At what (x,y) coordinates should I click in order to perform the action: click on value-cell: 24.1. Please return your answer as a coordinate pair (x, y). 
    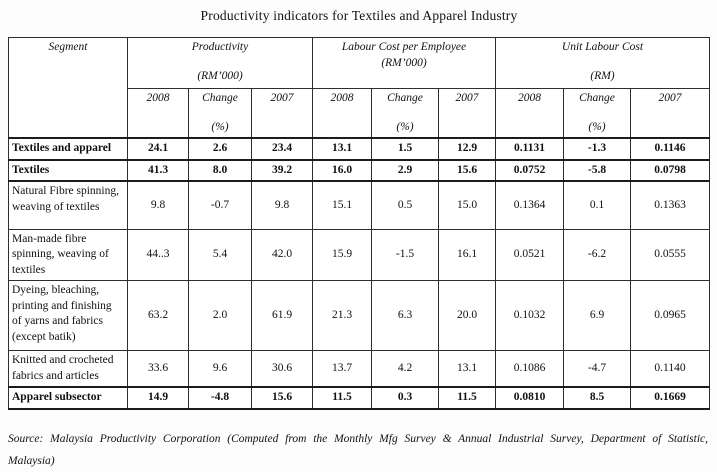
    Looking at the image, I should click on (158, 149).